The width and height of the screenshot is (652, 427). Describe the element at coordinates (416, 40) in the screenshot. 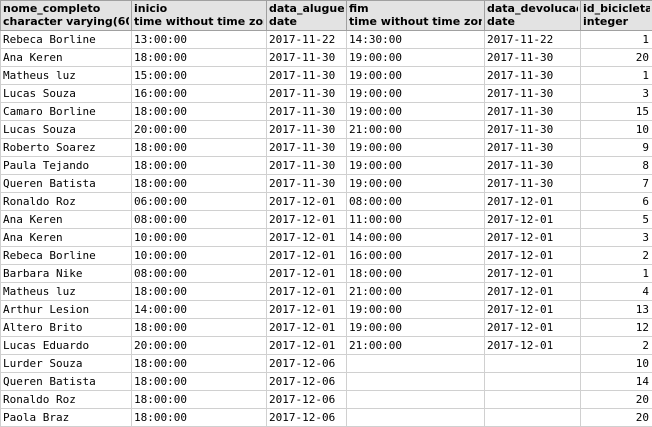

I see `cell-fim: 14:30:00` at that location.